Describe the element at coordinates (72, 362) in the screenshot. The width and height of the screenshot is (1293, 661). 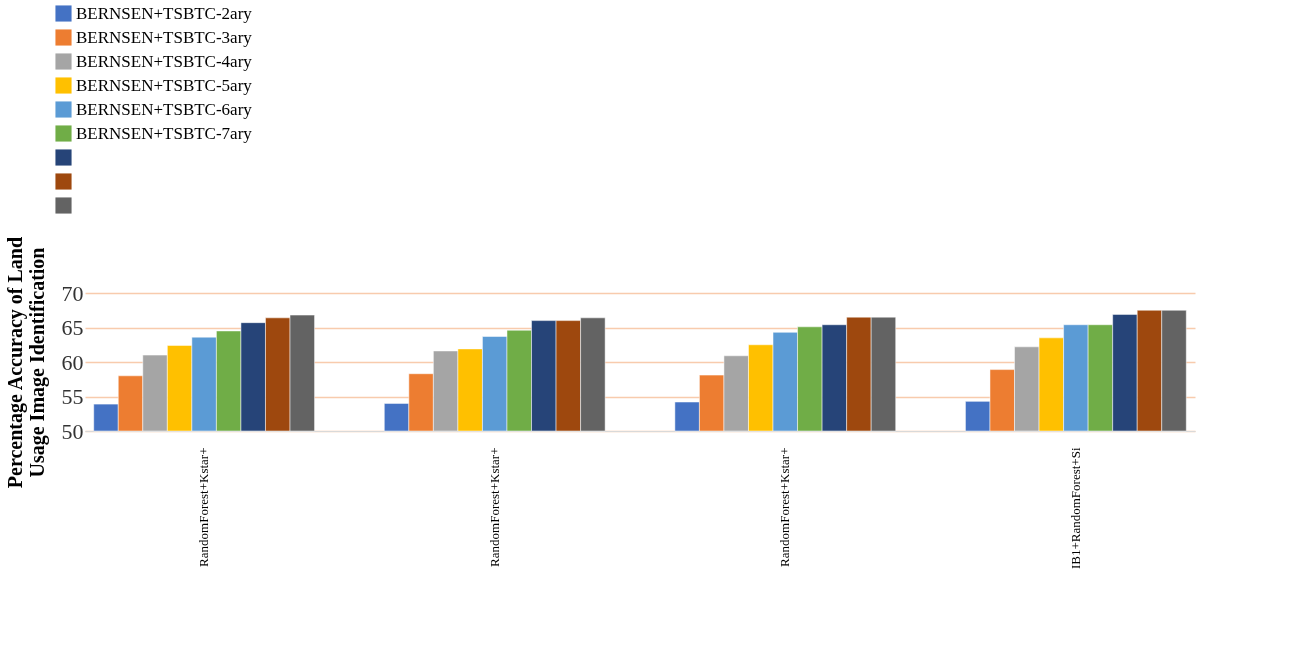
I see `y-tick-label: 60` at that location.